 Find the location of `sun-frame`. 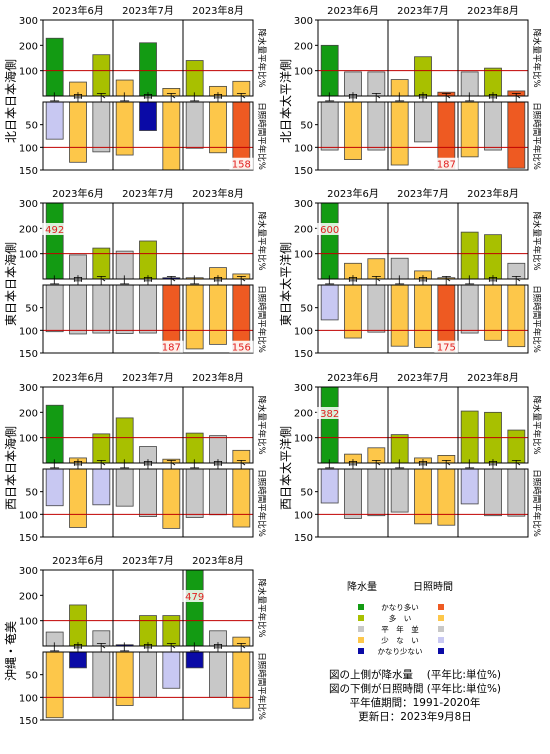

sun-frame is located at coordinates (148, 503).